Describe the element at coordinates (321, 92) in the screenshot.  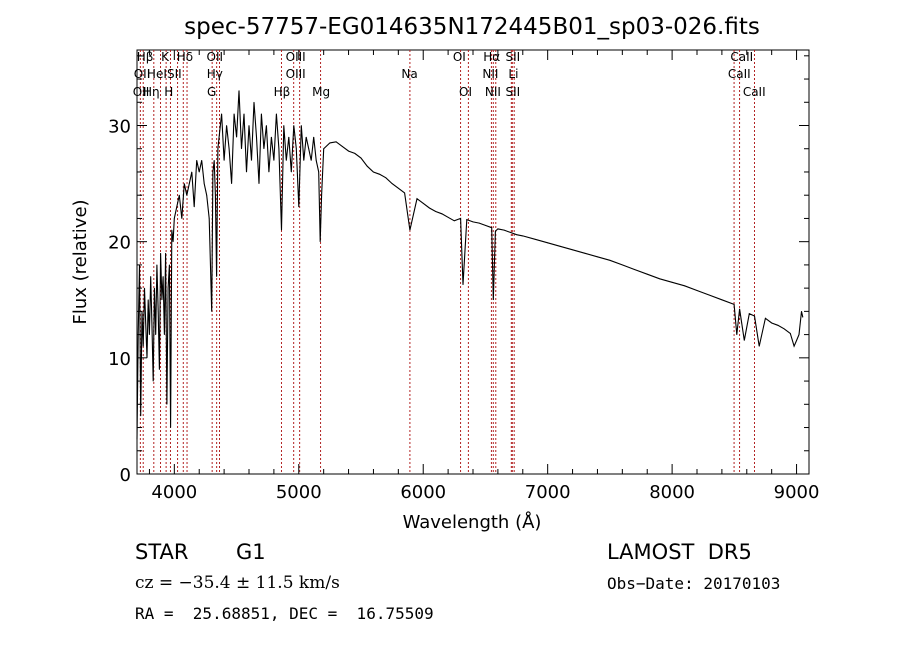
I see `line-label: Mg` at that location.